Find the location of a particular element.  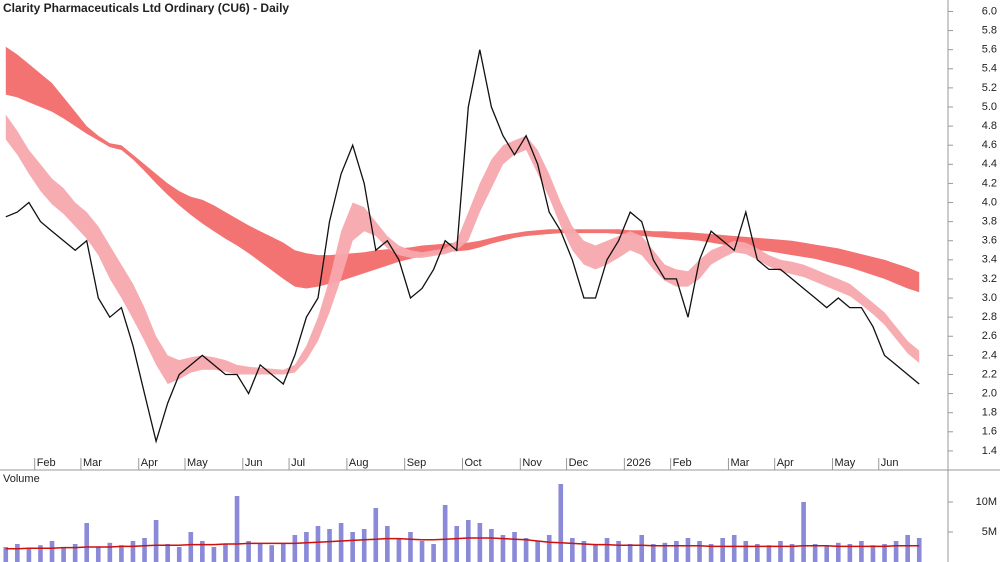

x-tick-label: May is located at coordinates (845, 463).